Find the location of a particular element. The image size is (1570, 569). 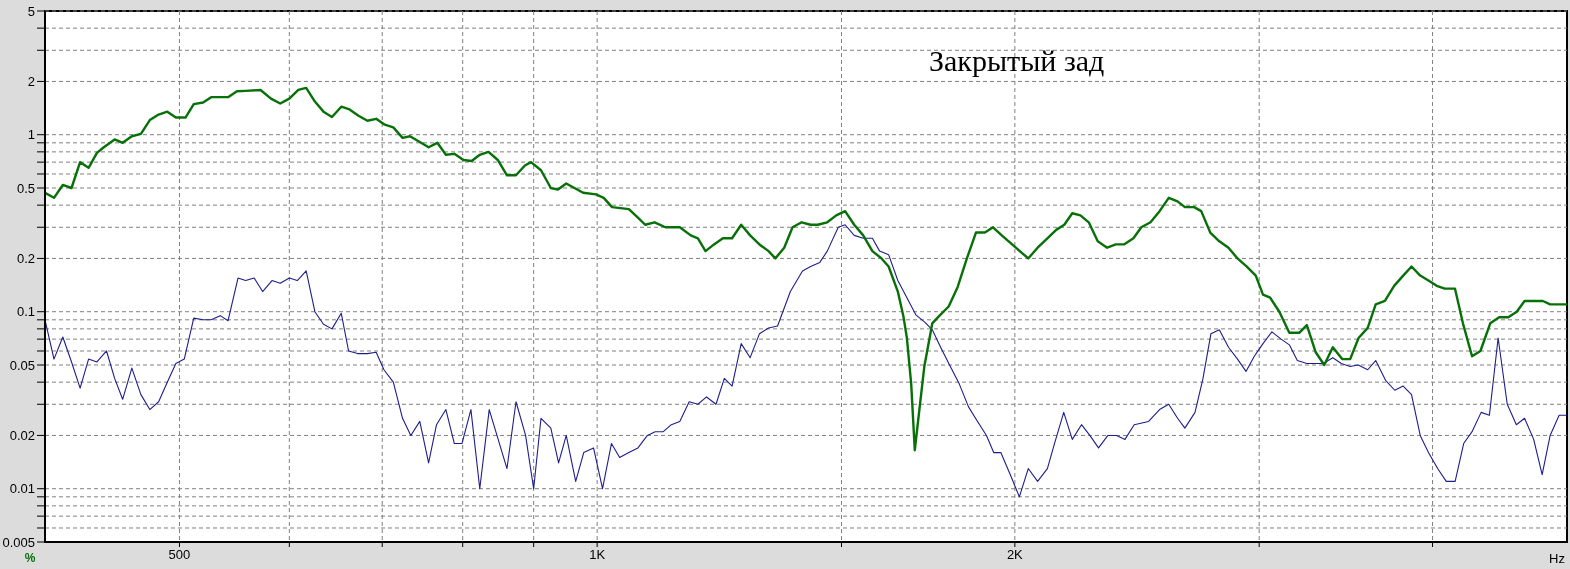

y-tick-label: 0.02 is located at coordinates (22, 436).